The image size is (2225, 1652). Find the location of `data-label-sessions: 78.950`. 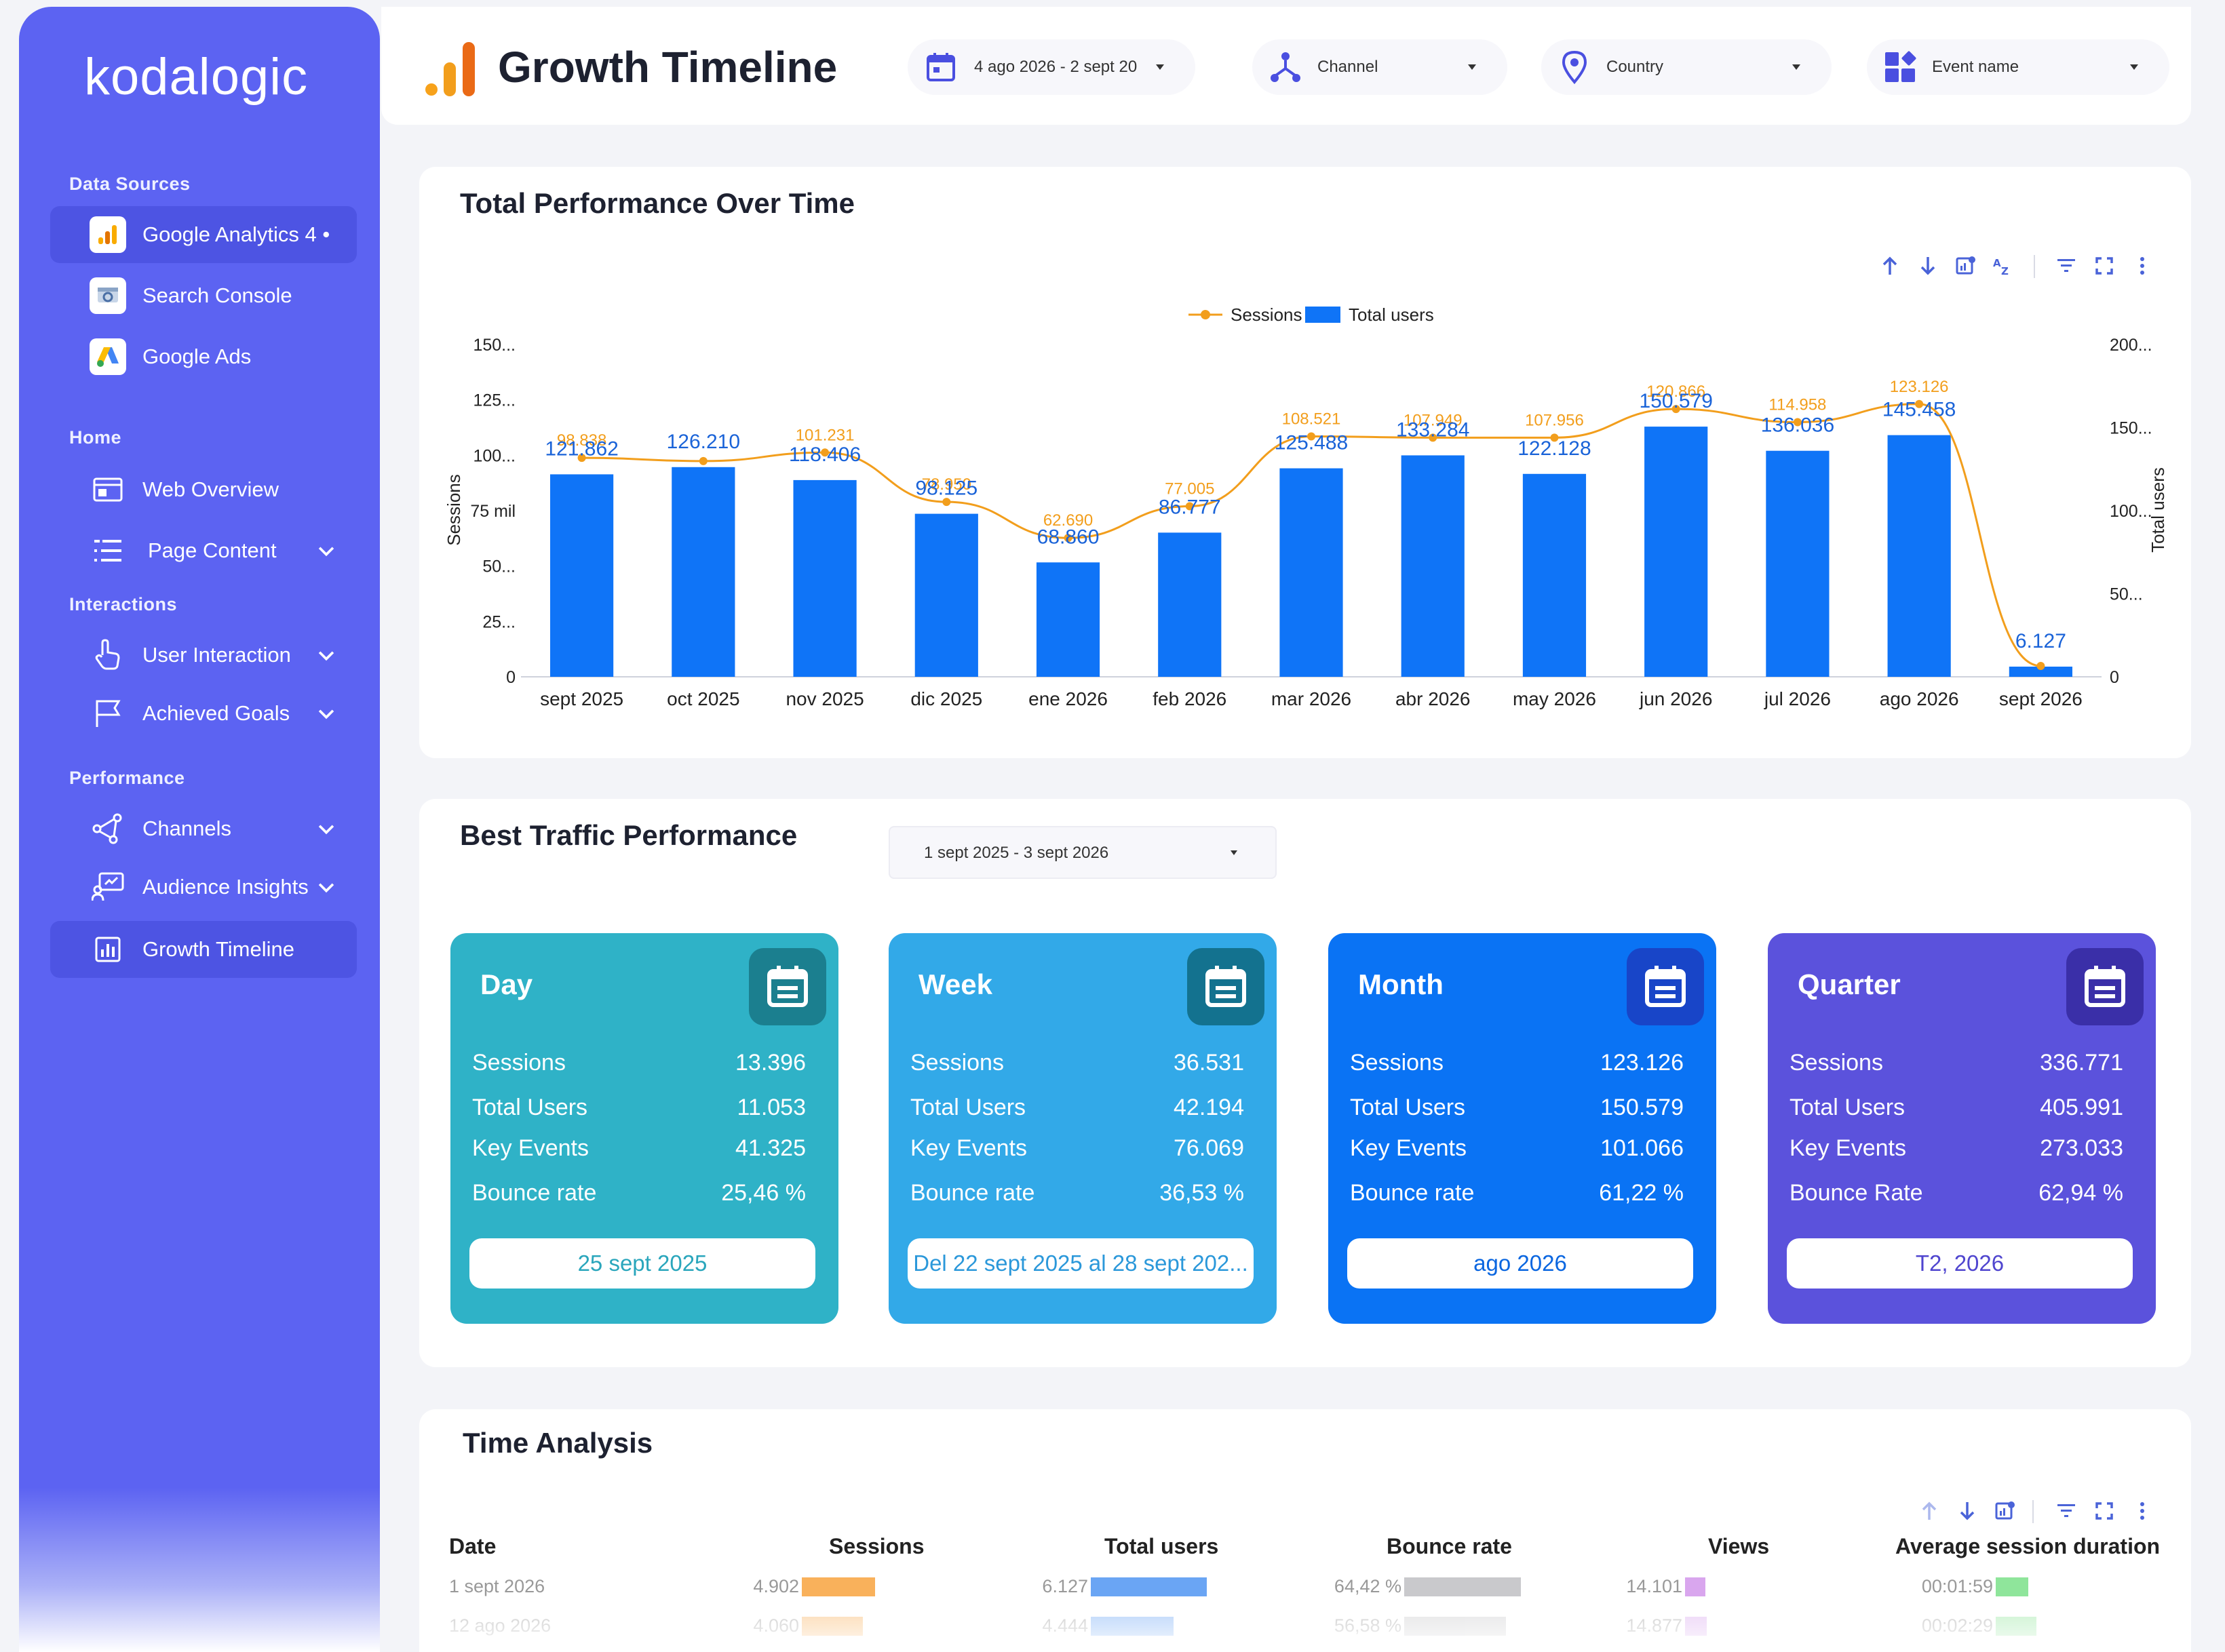

data-label-sessions: 78.950 is located at coordinates (946, 484).